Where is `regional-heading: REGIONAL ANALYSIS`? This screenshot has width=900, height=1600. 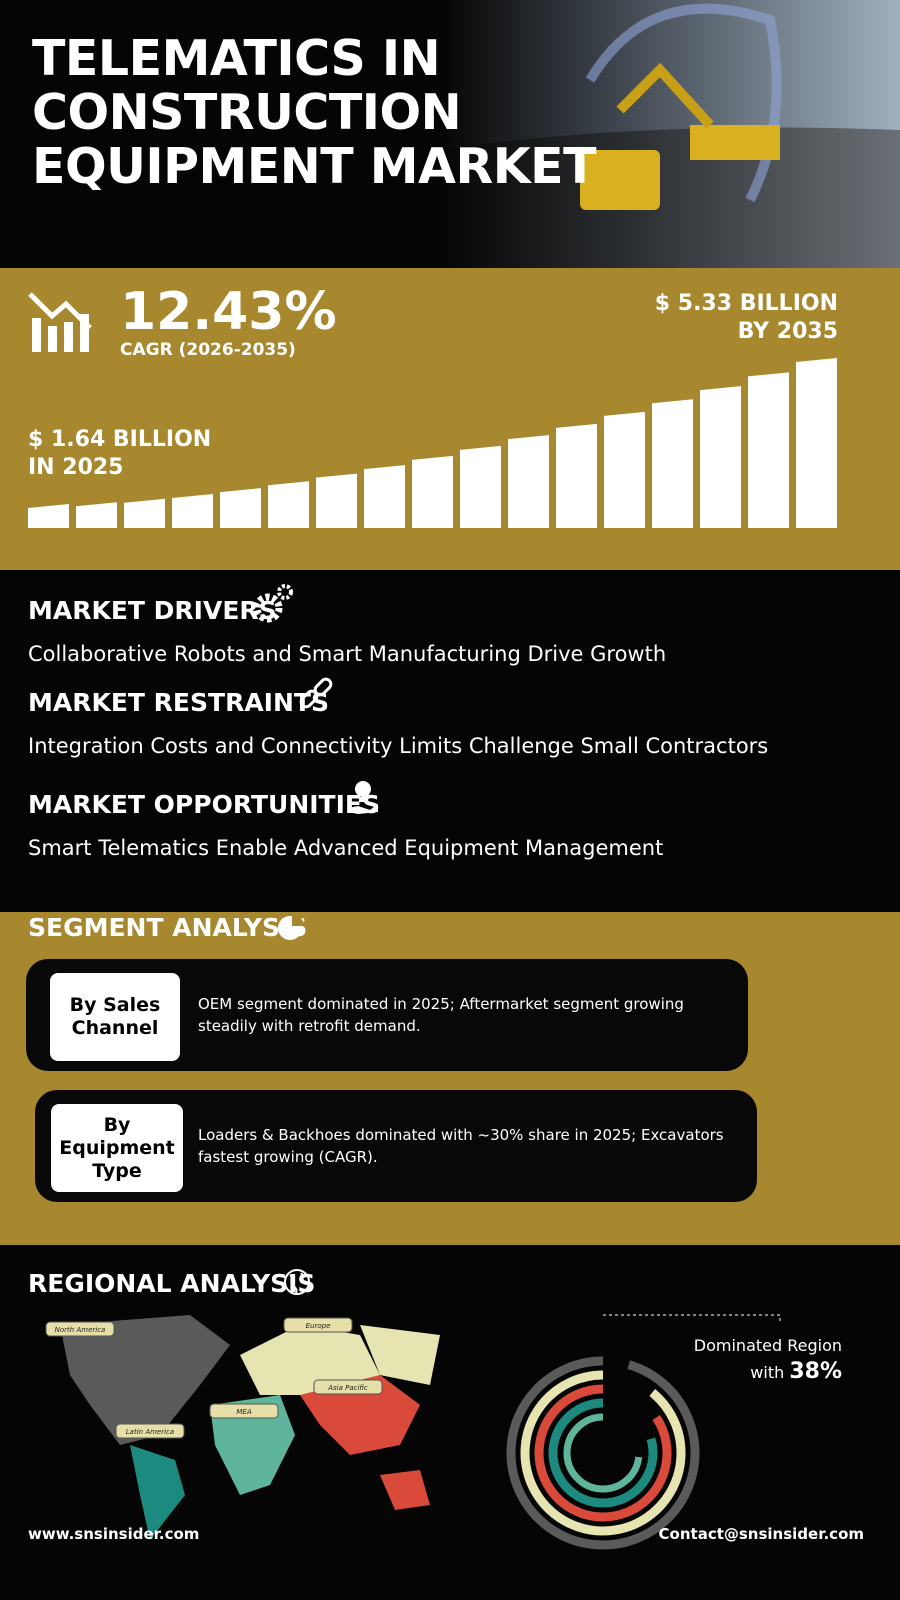 regional-heading: REGIONAL ANALYSIS is located at coordinates (172, 1283).